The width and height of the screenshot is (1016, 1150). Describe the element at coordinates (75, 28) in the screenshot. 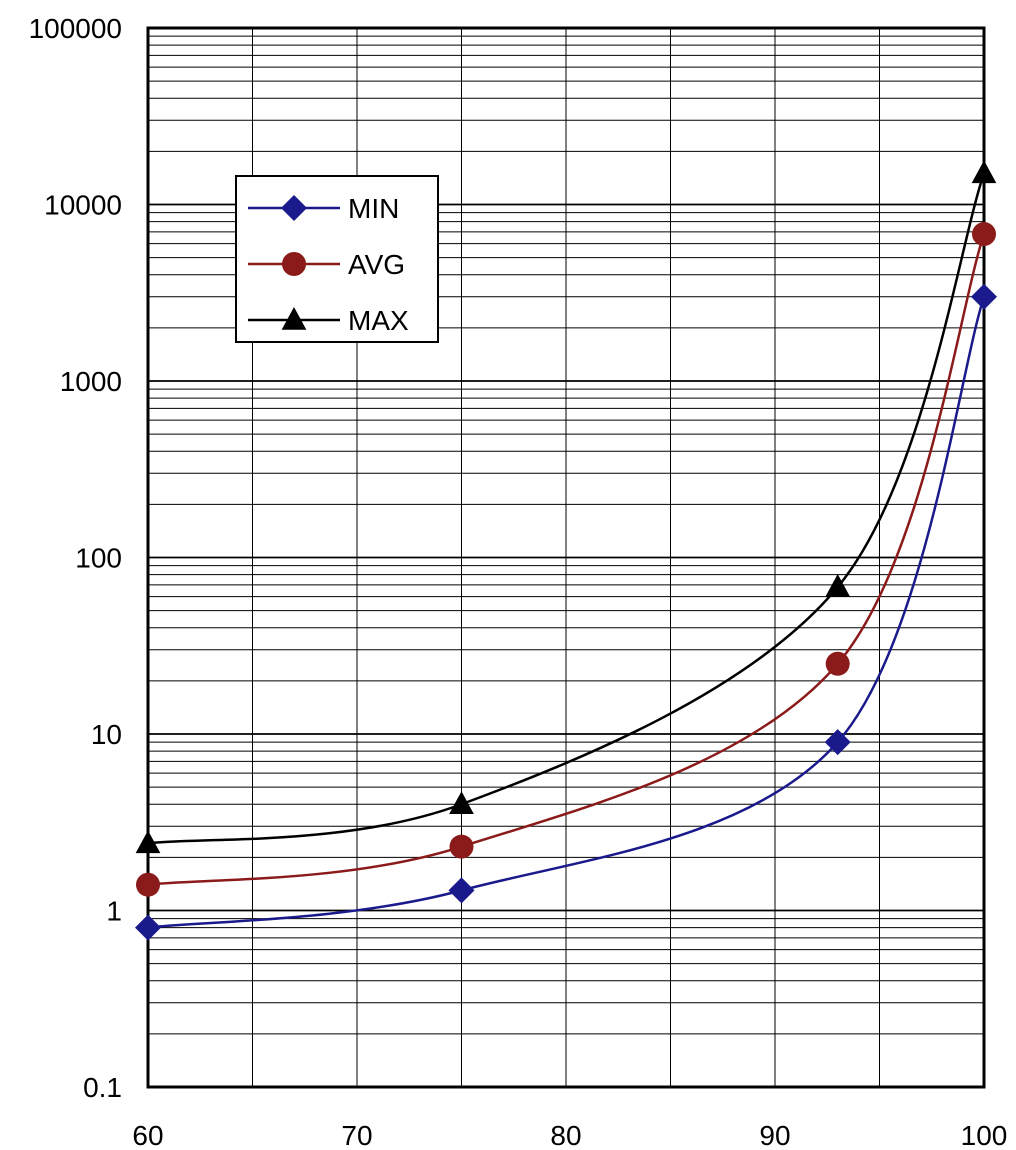

I see `y-tick-label: 100000` at that location.